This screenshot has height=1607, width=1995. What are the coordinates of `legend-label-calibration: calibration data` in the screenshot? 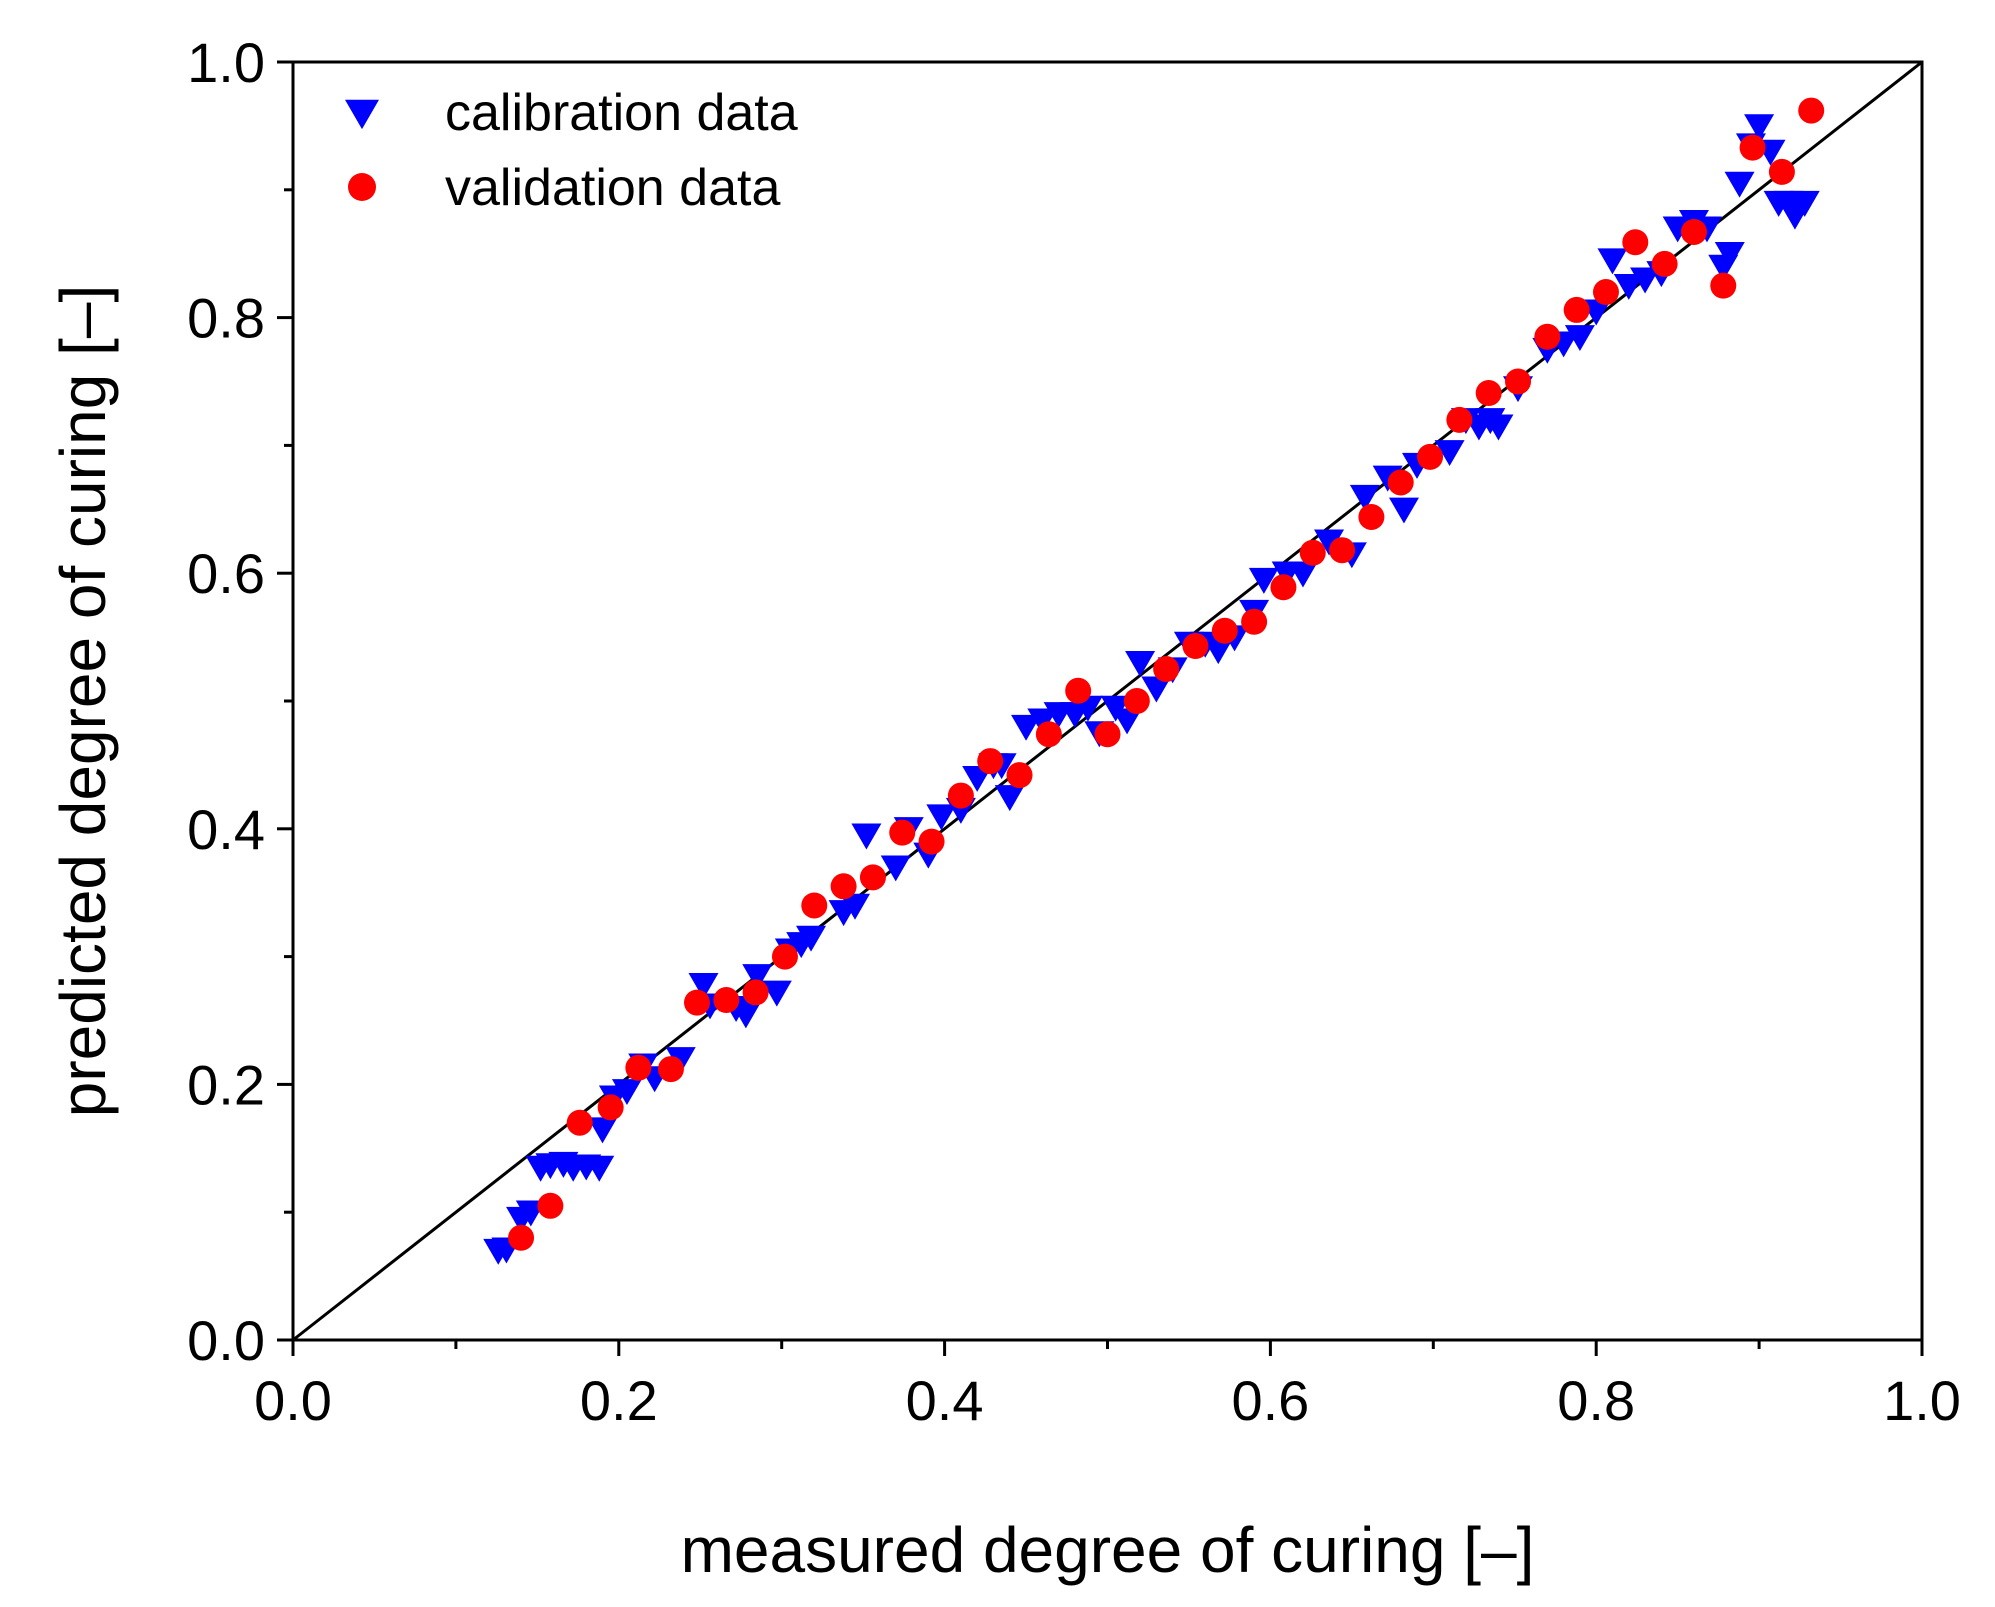 It's located at (621, 113).